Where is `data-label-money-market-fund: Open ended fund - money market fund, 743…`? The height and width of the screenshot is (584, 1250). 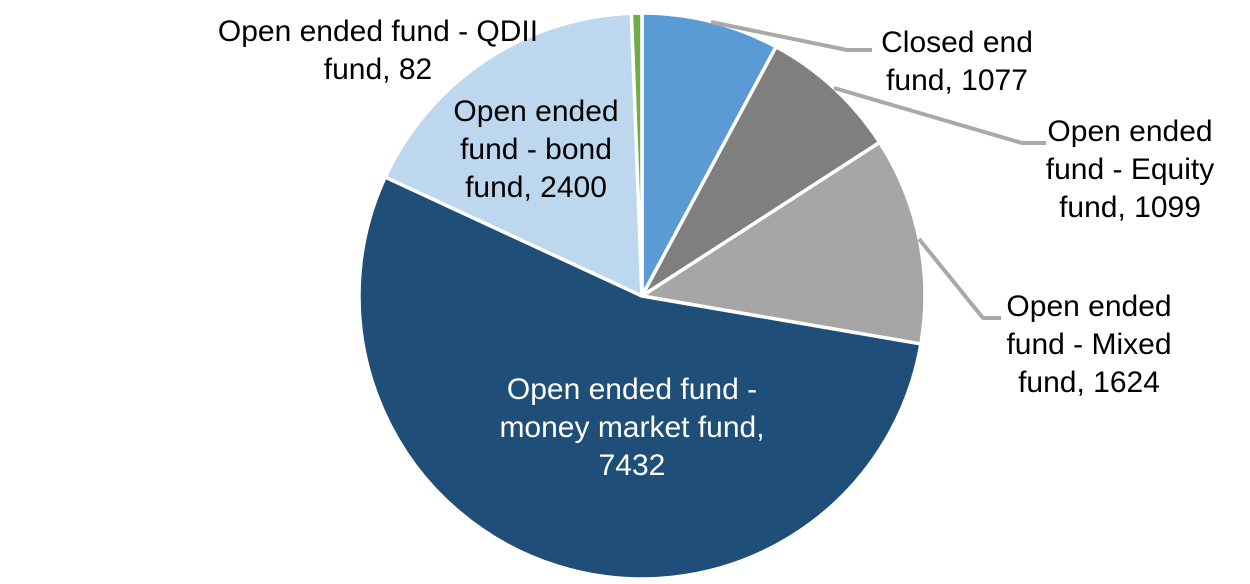
data-label-money-market-fund: Open ended fund - money market fund, 743… is located at coordinates (631, 428).